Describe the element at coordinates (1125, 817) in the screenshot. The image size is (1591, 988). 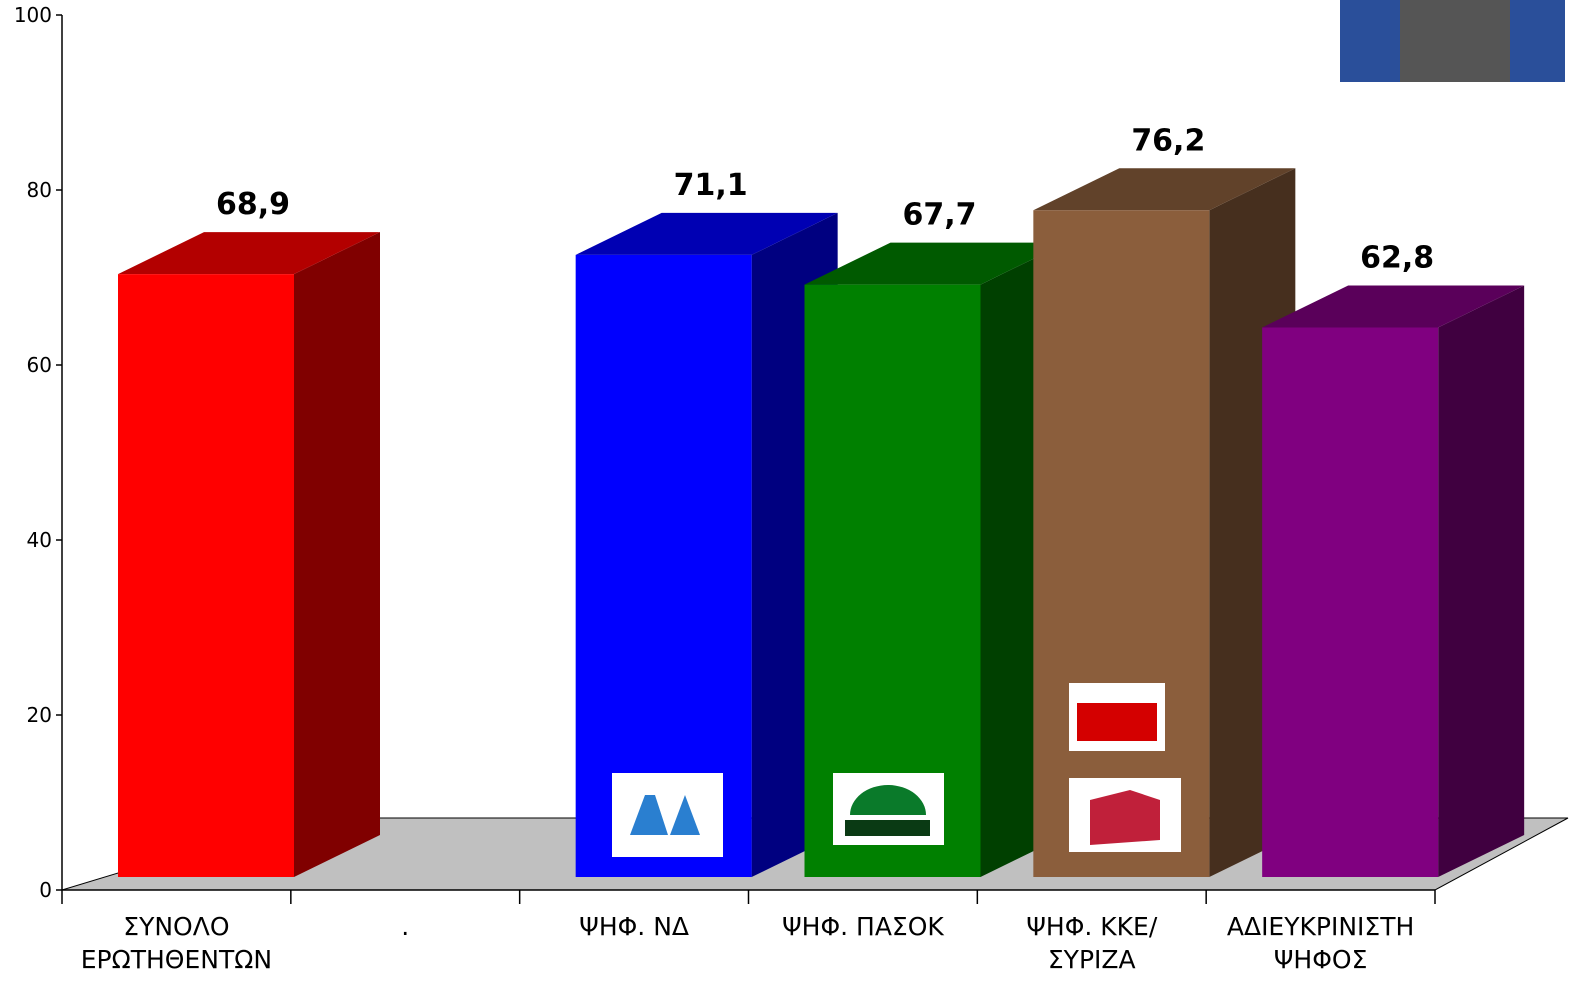
I see `logo-syriza-shape` at that location.